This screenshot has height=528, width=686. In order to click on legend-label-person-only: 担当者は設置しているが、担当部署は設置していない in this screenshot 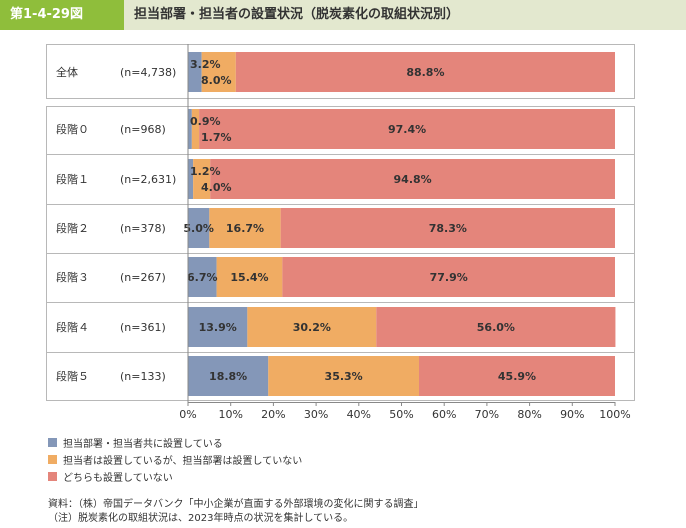, I will do `click(183, 461)`.